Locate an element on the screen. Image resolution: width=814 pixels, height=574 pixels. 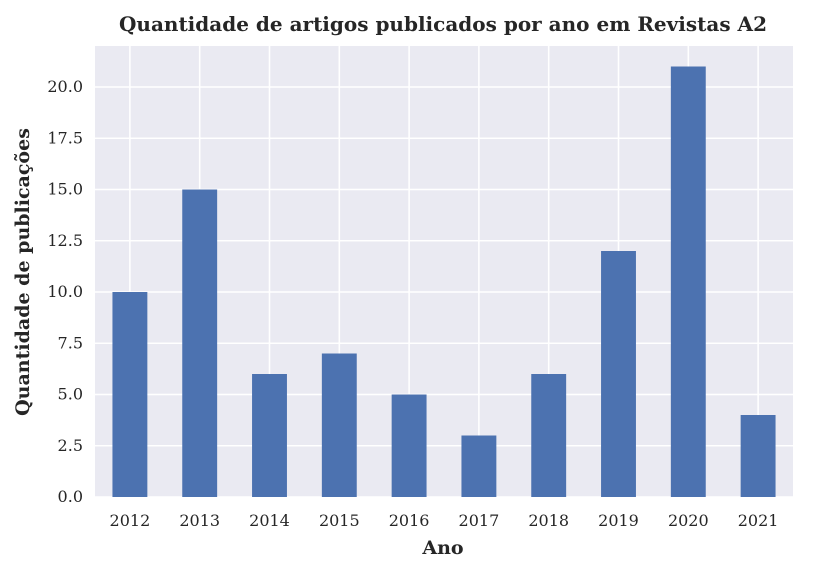
x-tick-label: 2015 is located at coordinates (339, 520).